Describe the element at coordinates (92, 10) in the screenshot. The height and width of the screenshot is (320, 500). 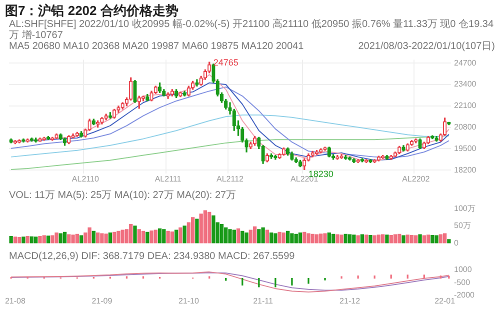
I see `chart-title: 图7：沪铝 2202 合约价格走势` at that location.